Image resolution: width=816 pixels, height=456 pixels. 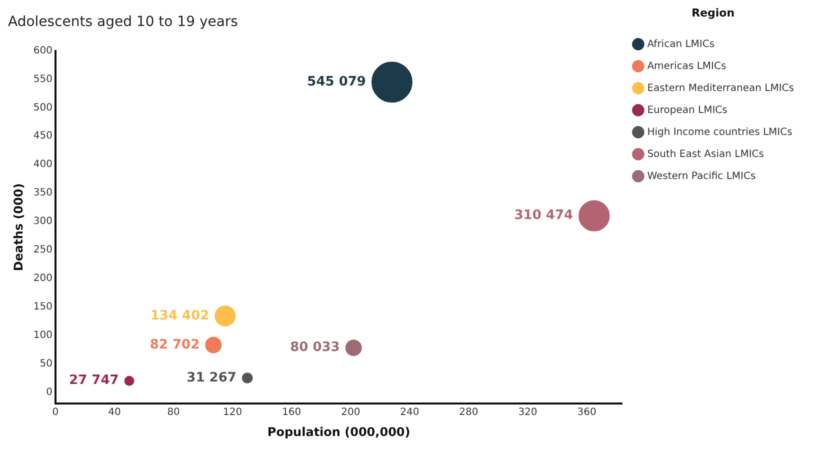 What do you see at coordinates (686, 66) in the screenshot?
I see `legend-label: Americas LMICs` at bounding box center [686, 66].